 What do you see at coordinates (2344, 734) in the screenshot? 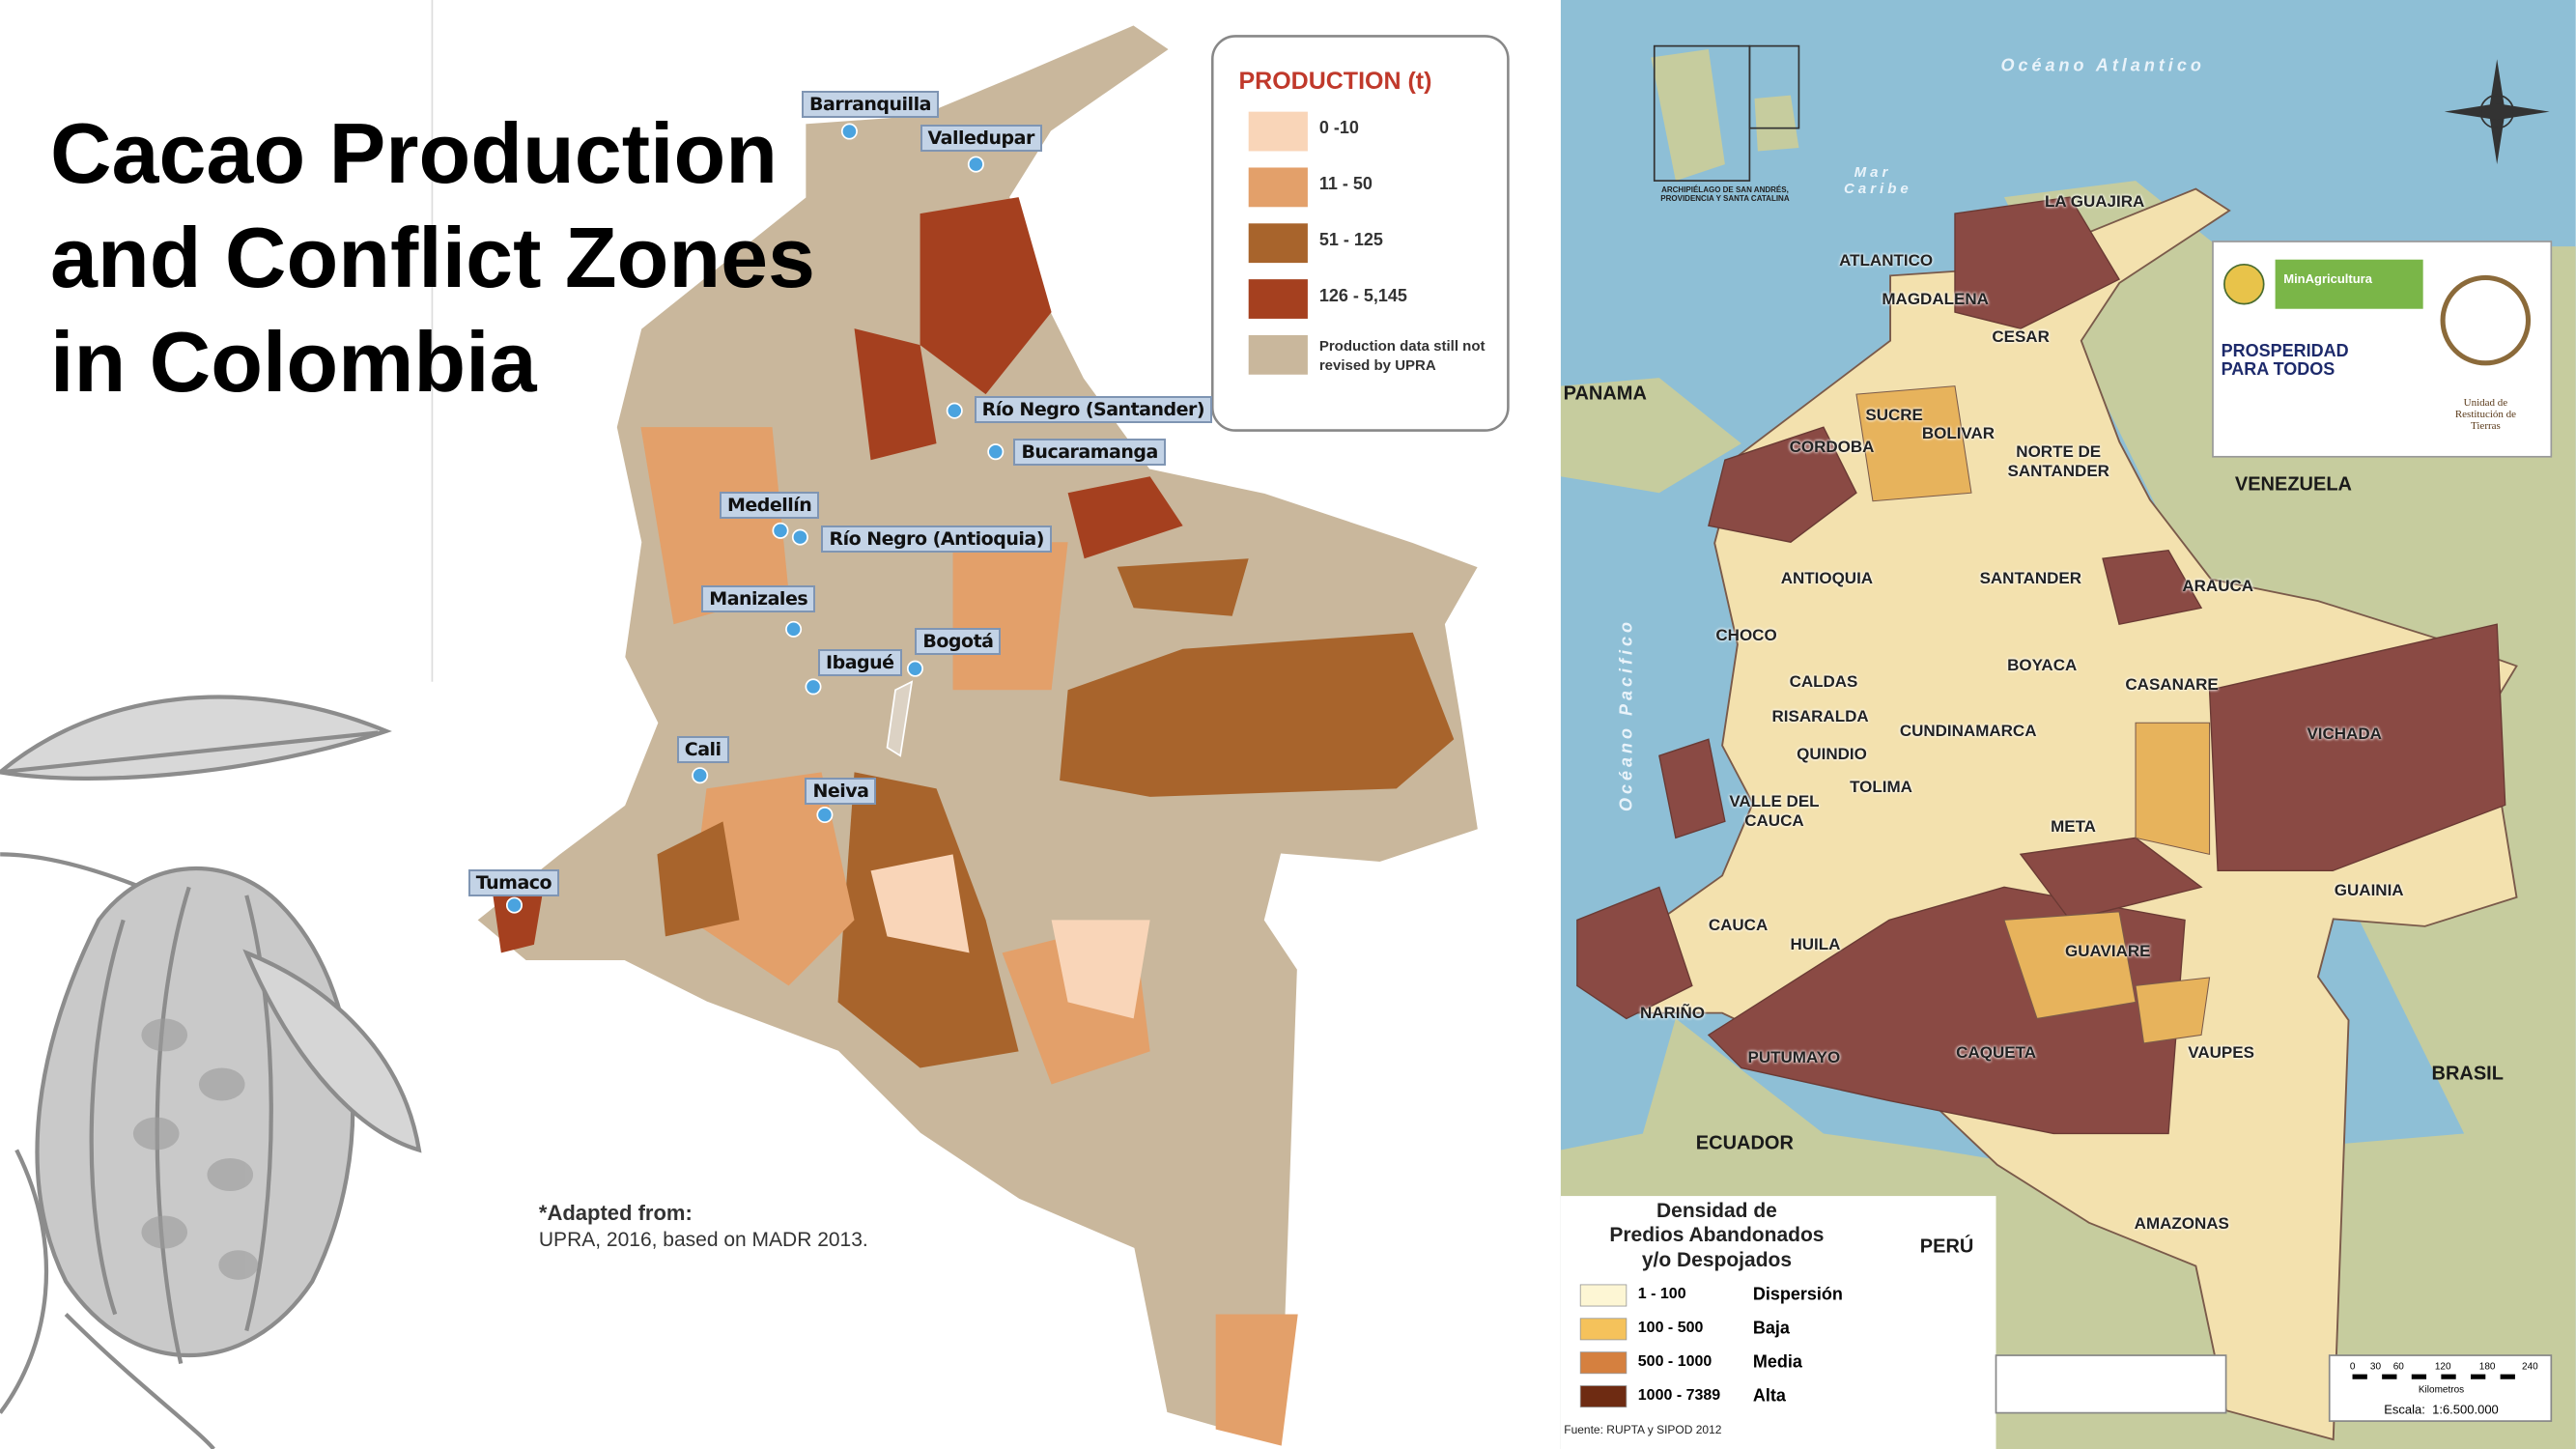
I see `department-label: VICHADA` at bounding box center [2344, 734].